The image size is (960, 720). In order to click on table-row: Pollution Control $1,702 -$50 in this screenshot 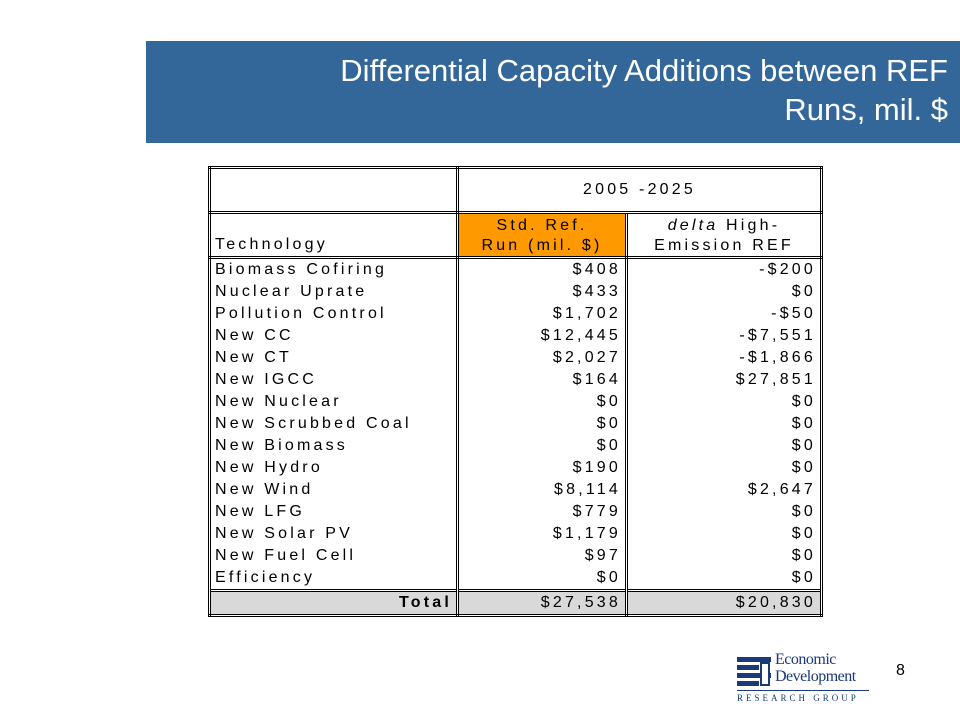, I will do `click(515, 314)`.